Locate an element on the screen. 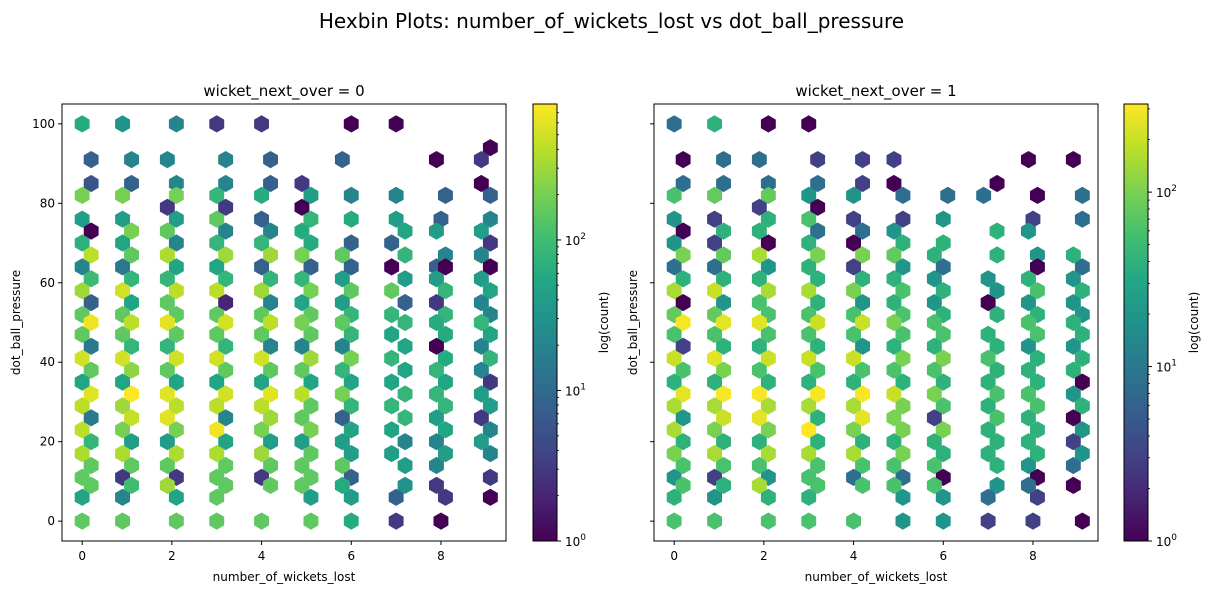 The width and height of the screenshot is (1223, 600). subplot-title: wicket_next_over = 0 is located at coordinates (283, 91).